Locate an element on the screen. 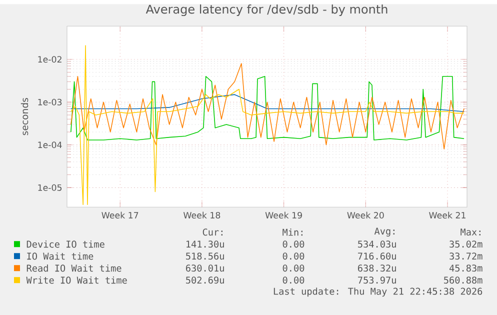 This screenshot has height=315, width=497. chart-title: Average latency for /dev/sdb - by month is located at coordinates (267, 10).